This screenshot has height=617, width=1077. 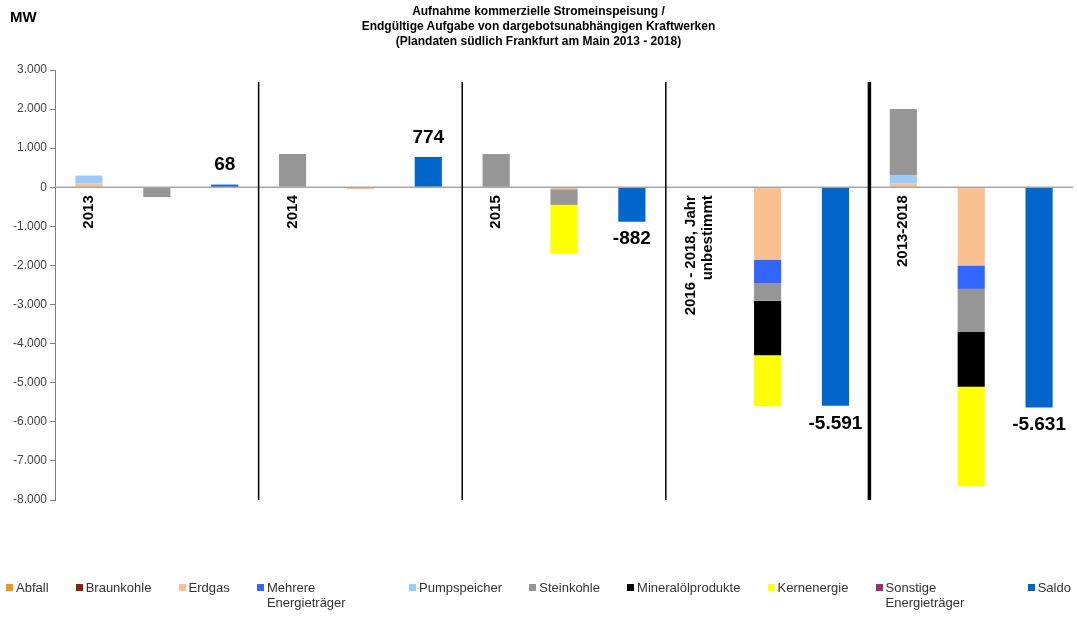 What do you see at coordinates (1039, 424) in the screenshot?
I see `data-label: -5.631` at bounding box center [1039, 424].